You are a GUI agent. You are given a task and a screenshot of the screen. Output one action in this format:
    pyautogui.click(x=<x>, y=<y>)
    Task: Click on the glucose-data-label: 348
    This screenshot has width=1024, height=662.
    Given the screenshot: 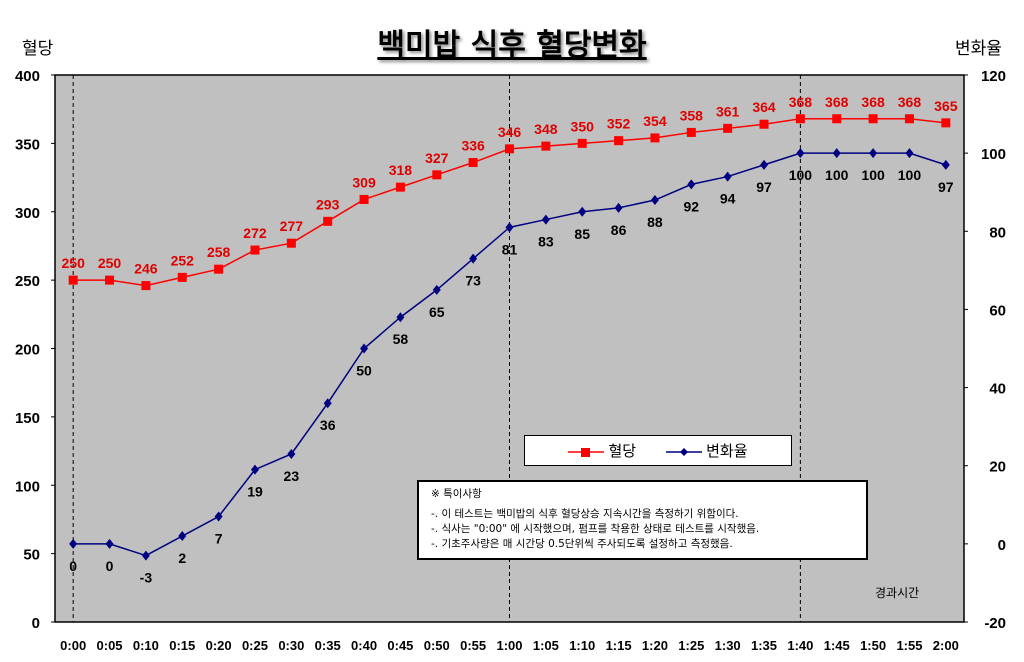 What is the action you would take?
    pyautogui.click(x=546, y=129)
    